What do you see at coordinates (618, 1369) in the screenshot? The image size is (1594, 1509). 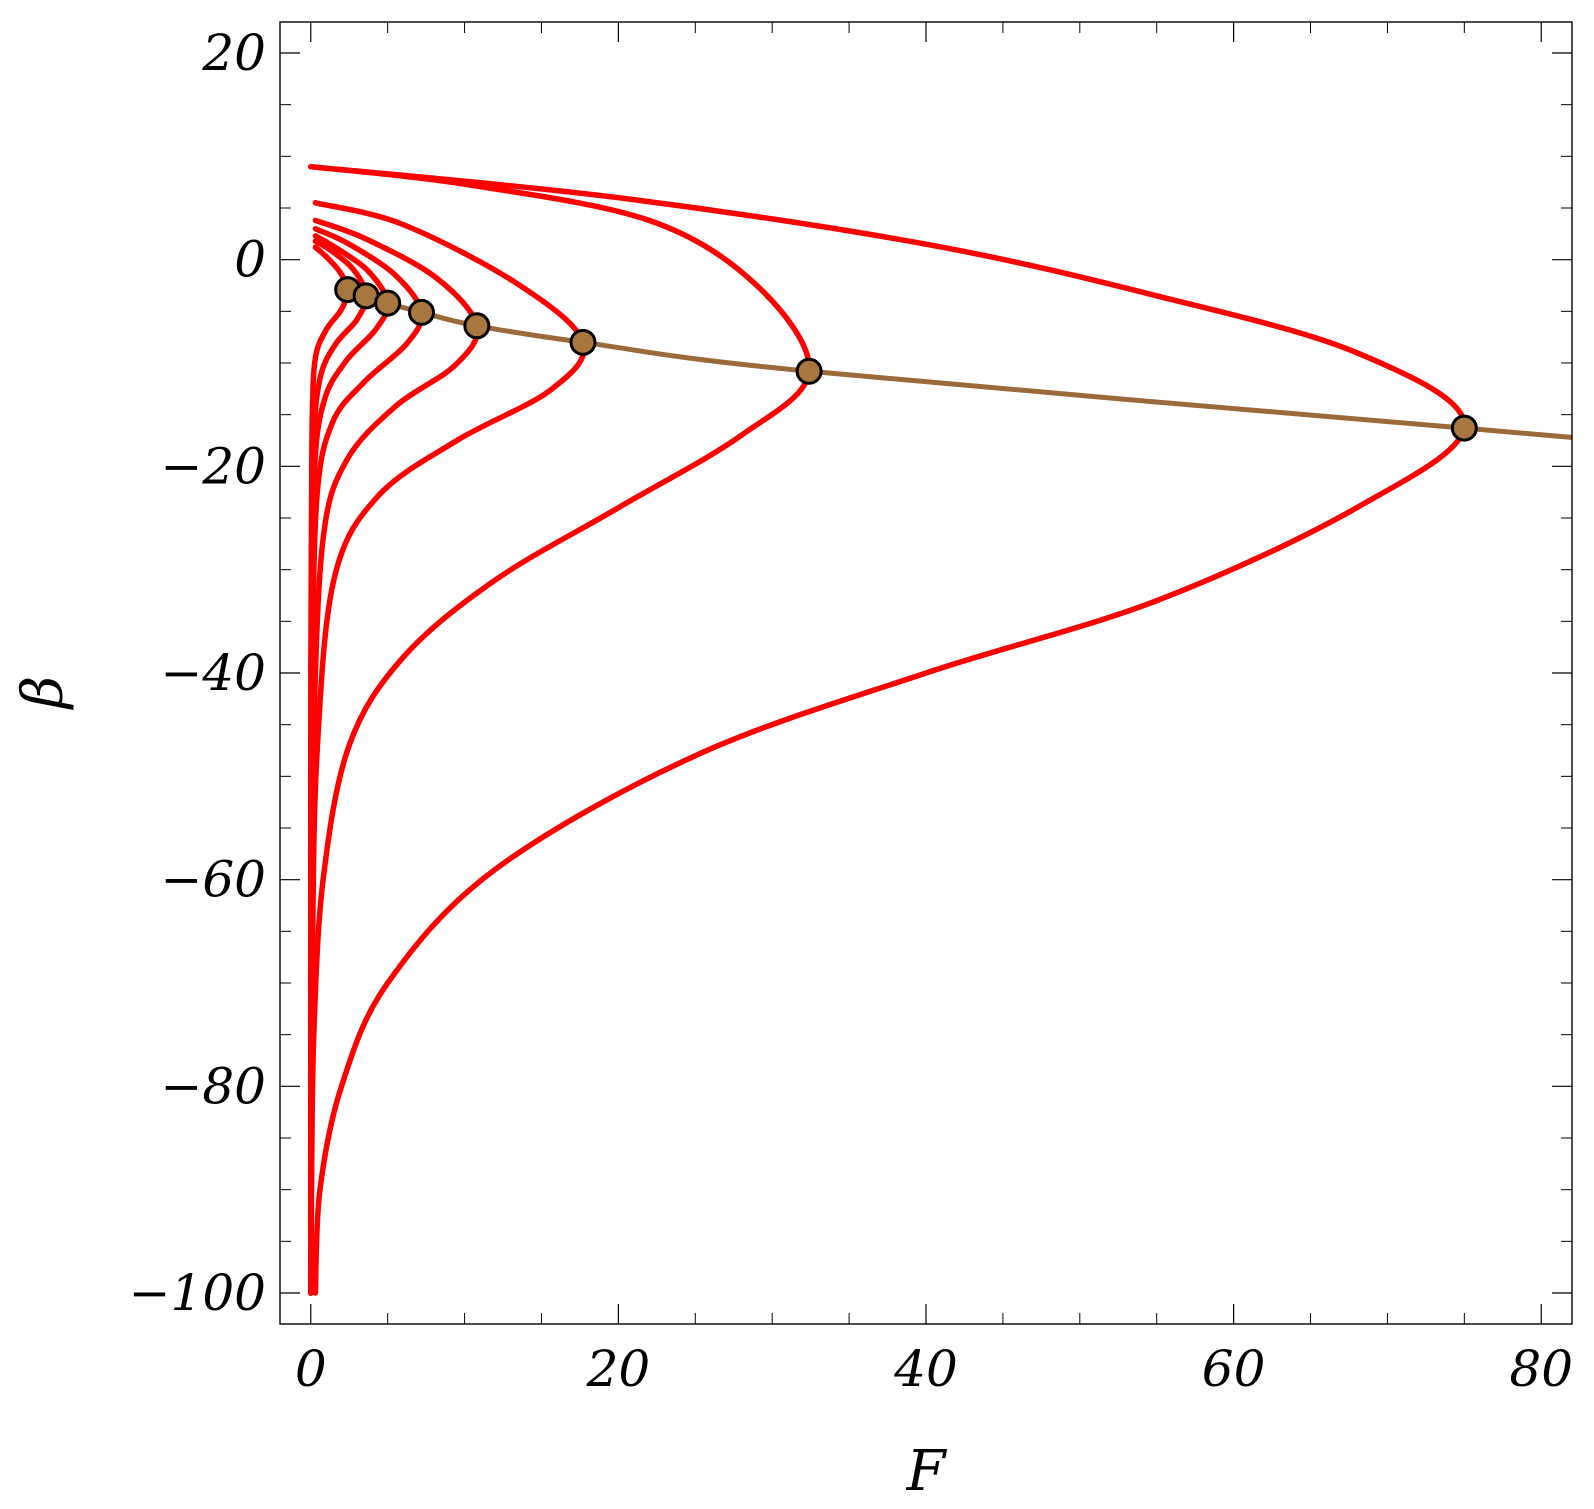 I see `x-tick-label: 20` at bounding box center [618, 1369].